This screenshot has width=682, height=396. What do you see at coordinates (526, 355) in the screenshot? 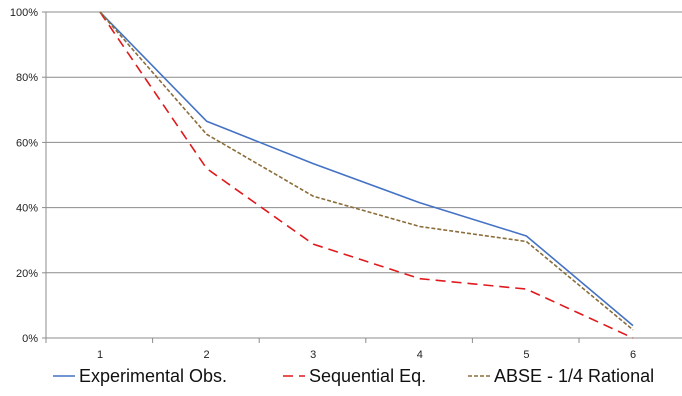
I see `x-tick-label: 5` at bounding box center [526, 355].